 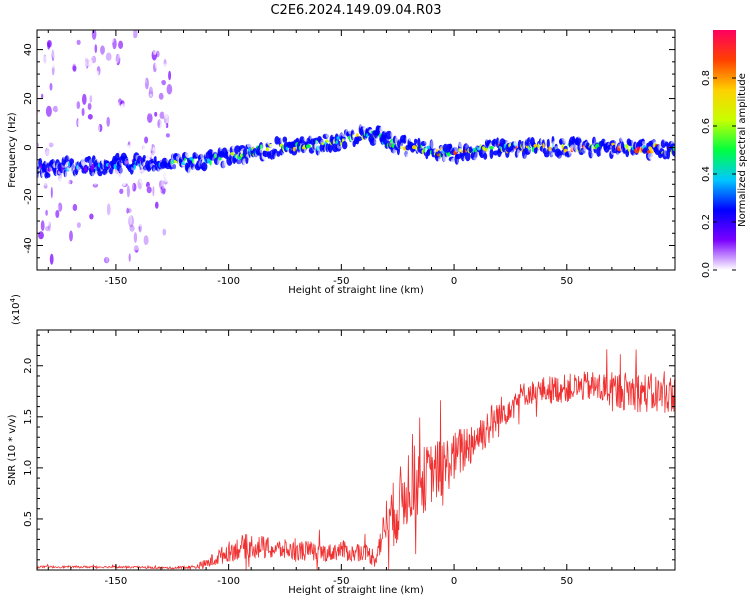 I want to click on spectrogram-x-tick-label: 50, so click(x=566, y=281).